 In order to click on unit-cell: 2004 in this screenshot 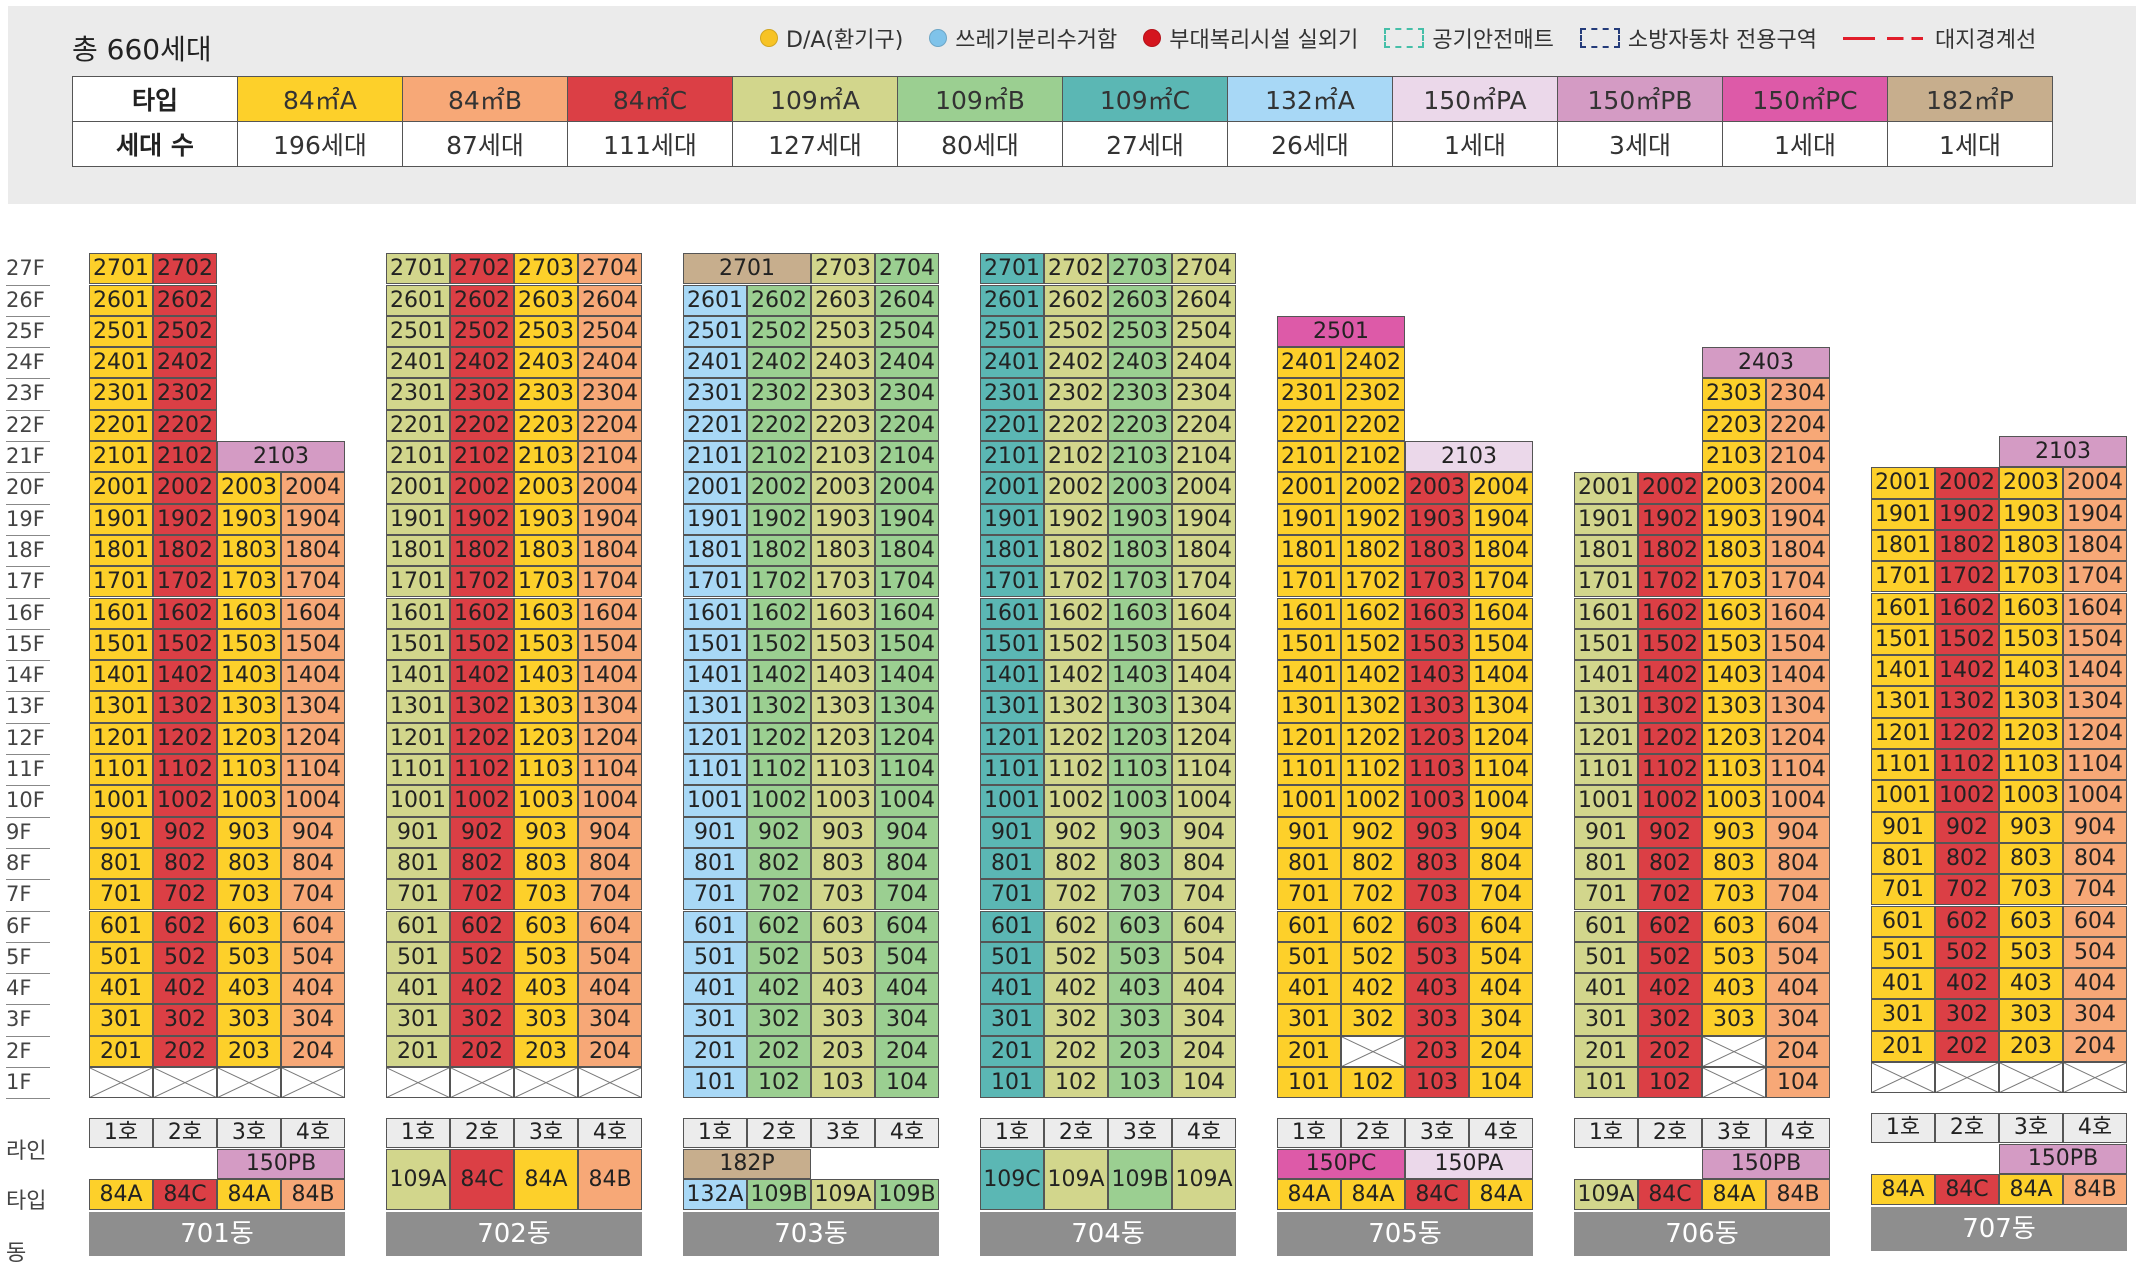, I will do `click(1501, 488)`.